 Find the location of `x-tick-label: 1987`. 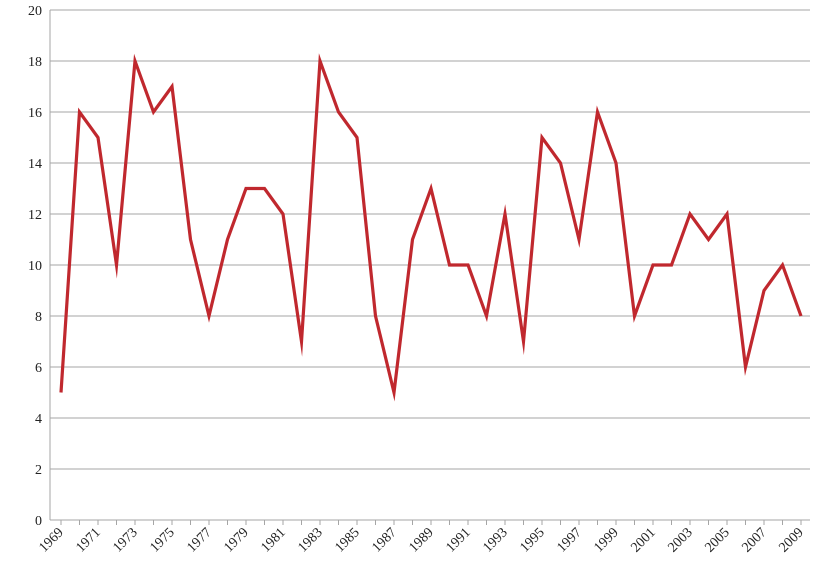

x-tick-label: 1987 is located at coordinates (384, 540).